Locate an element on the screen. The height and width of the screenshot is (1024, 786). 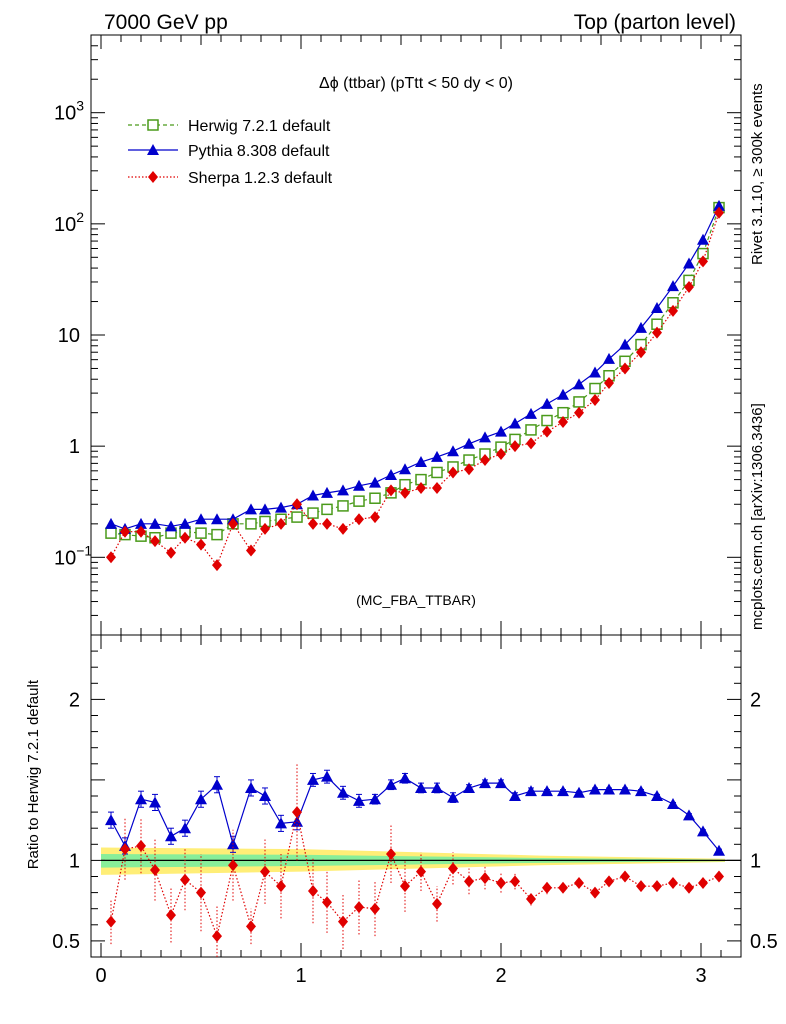
main-y-ticklabel: 1 is located at coordinates (74, 447).